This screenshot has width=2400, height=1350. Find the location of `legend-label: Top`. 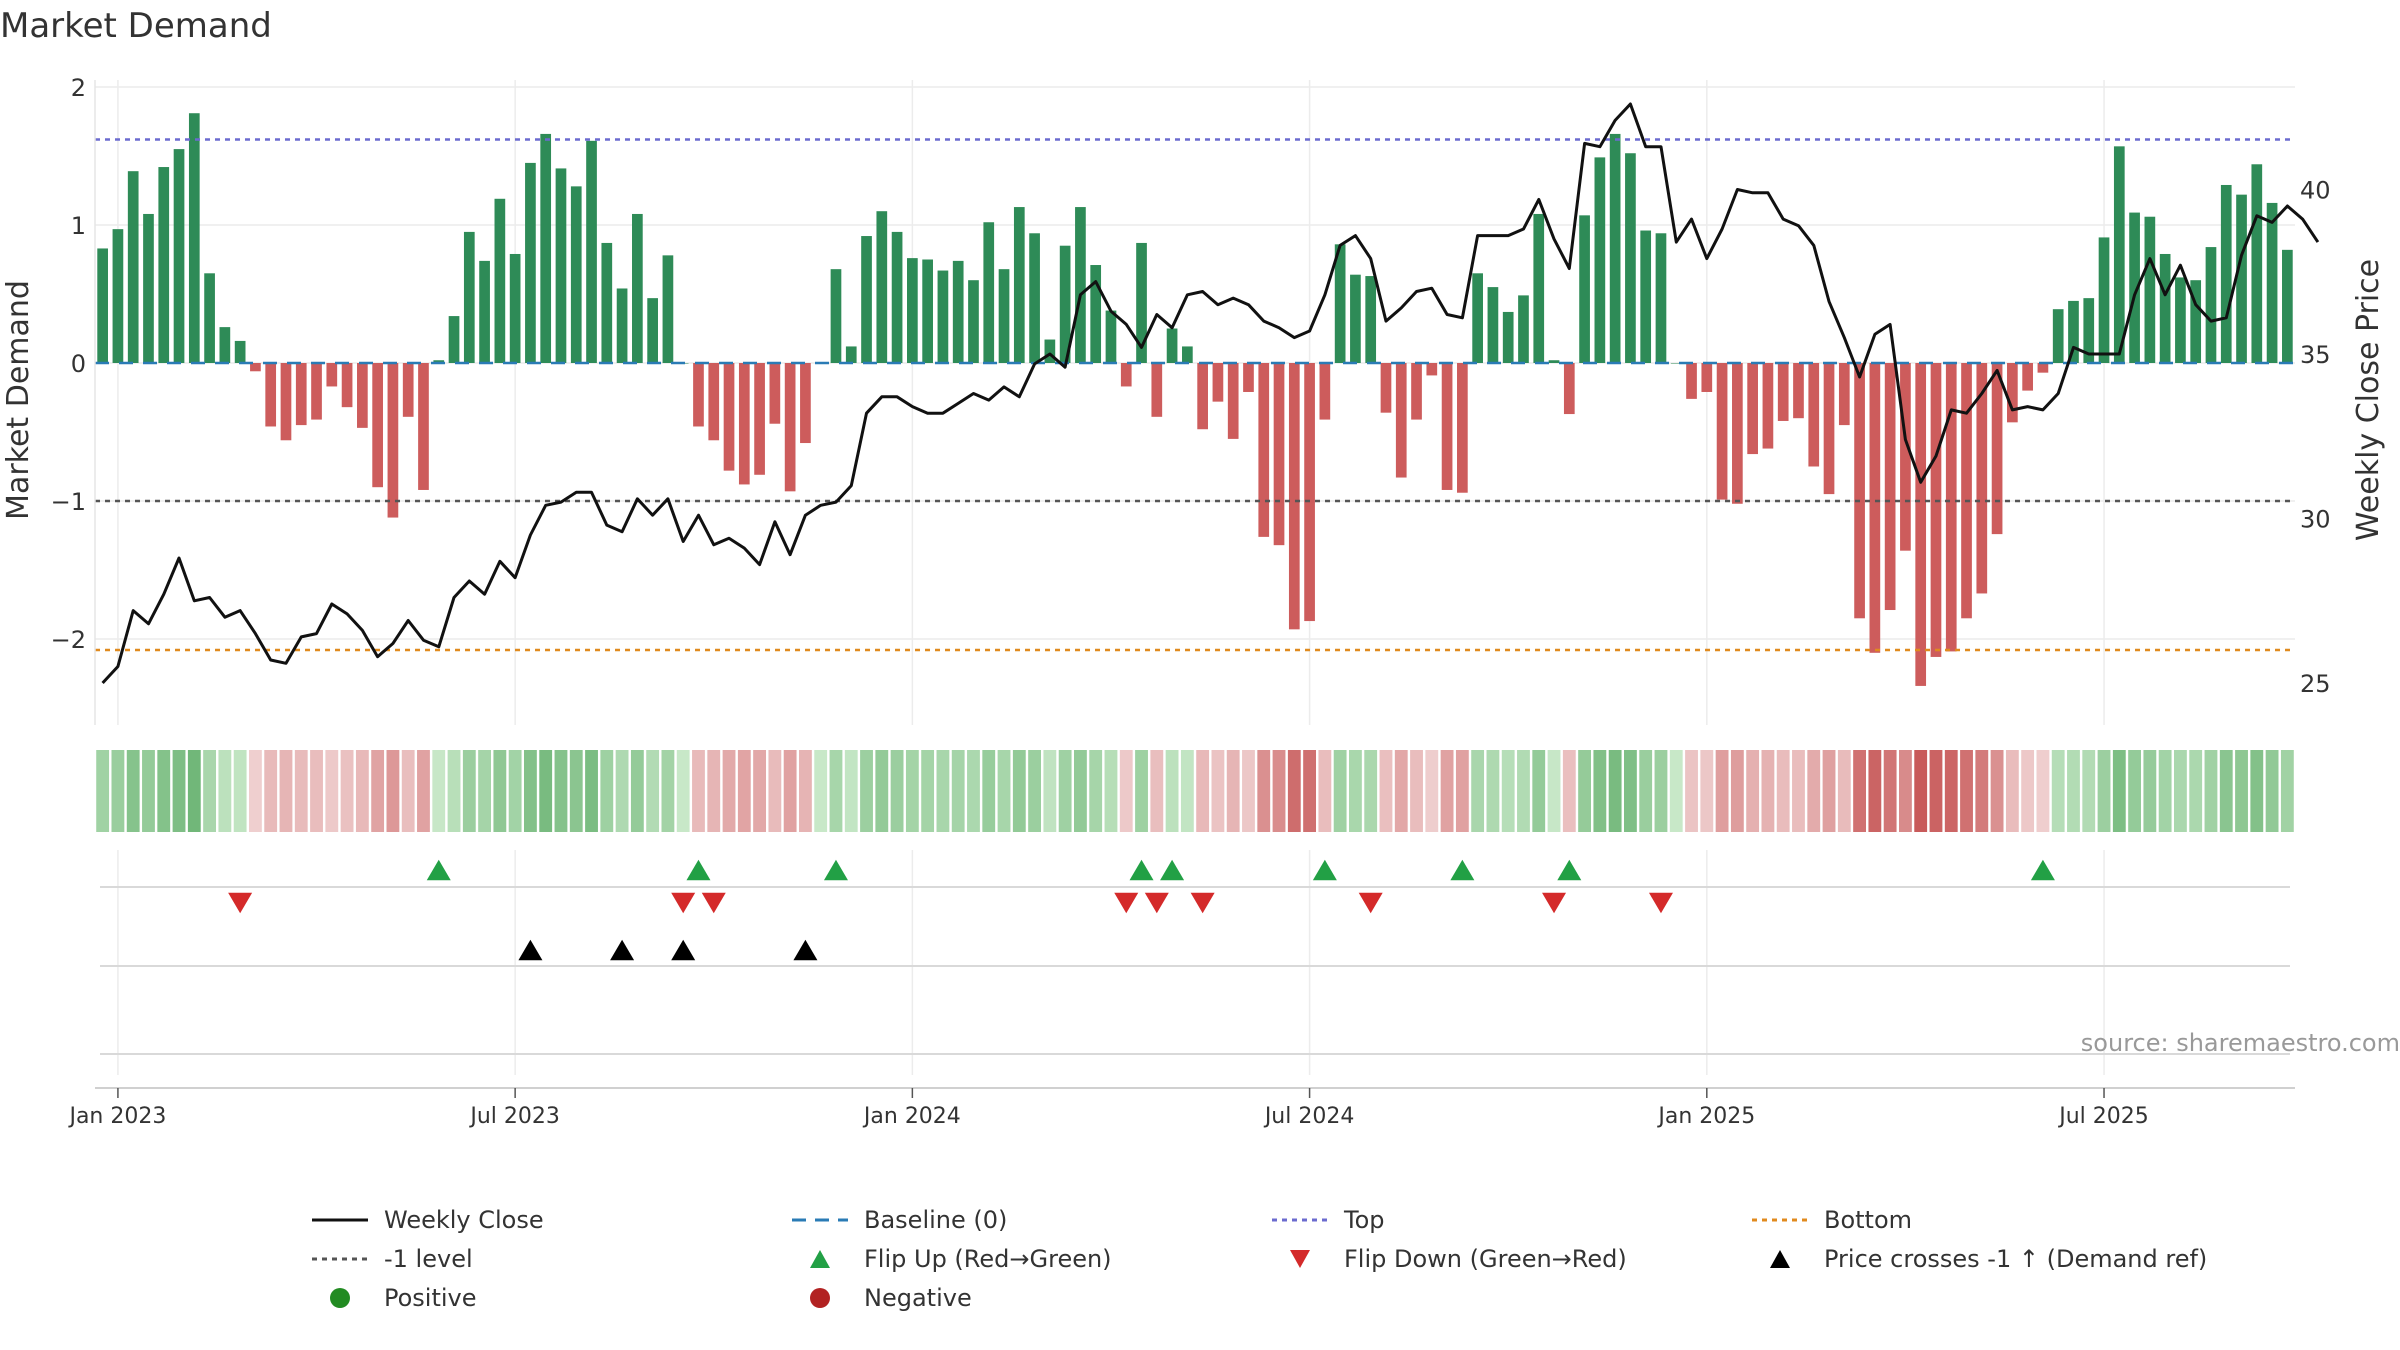

legend-label: Top is located at coordinates (1364, 1220).